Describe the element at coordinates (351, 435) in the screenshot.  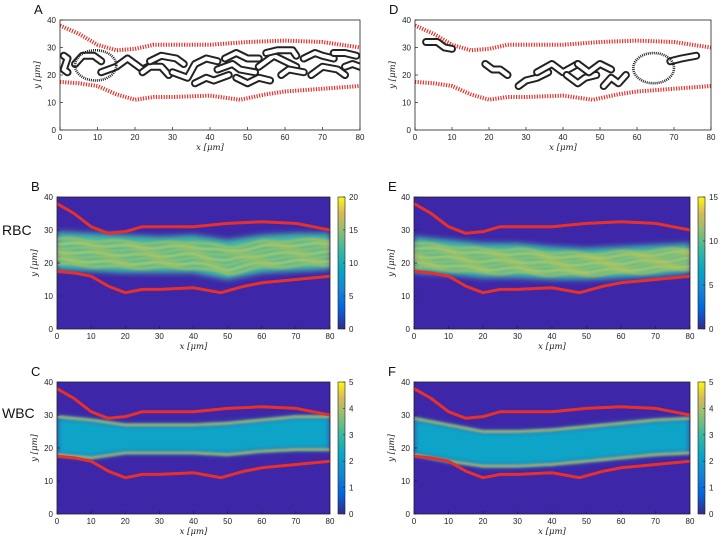
I see `colorbar-tick-label: 3` at that location.